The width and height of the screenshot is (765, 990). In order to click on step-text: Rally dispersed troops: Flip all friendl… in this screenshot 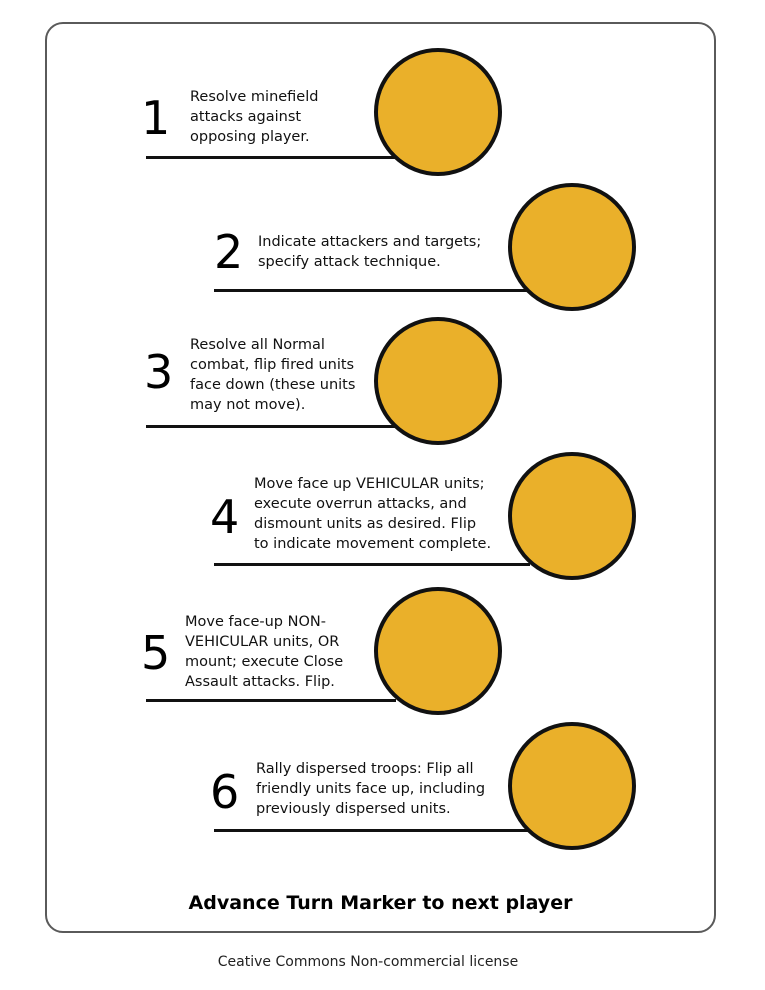, I will do `click(371, 789)`.